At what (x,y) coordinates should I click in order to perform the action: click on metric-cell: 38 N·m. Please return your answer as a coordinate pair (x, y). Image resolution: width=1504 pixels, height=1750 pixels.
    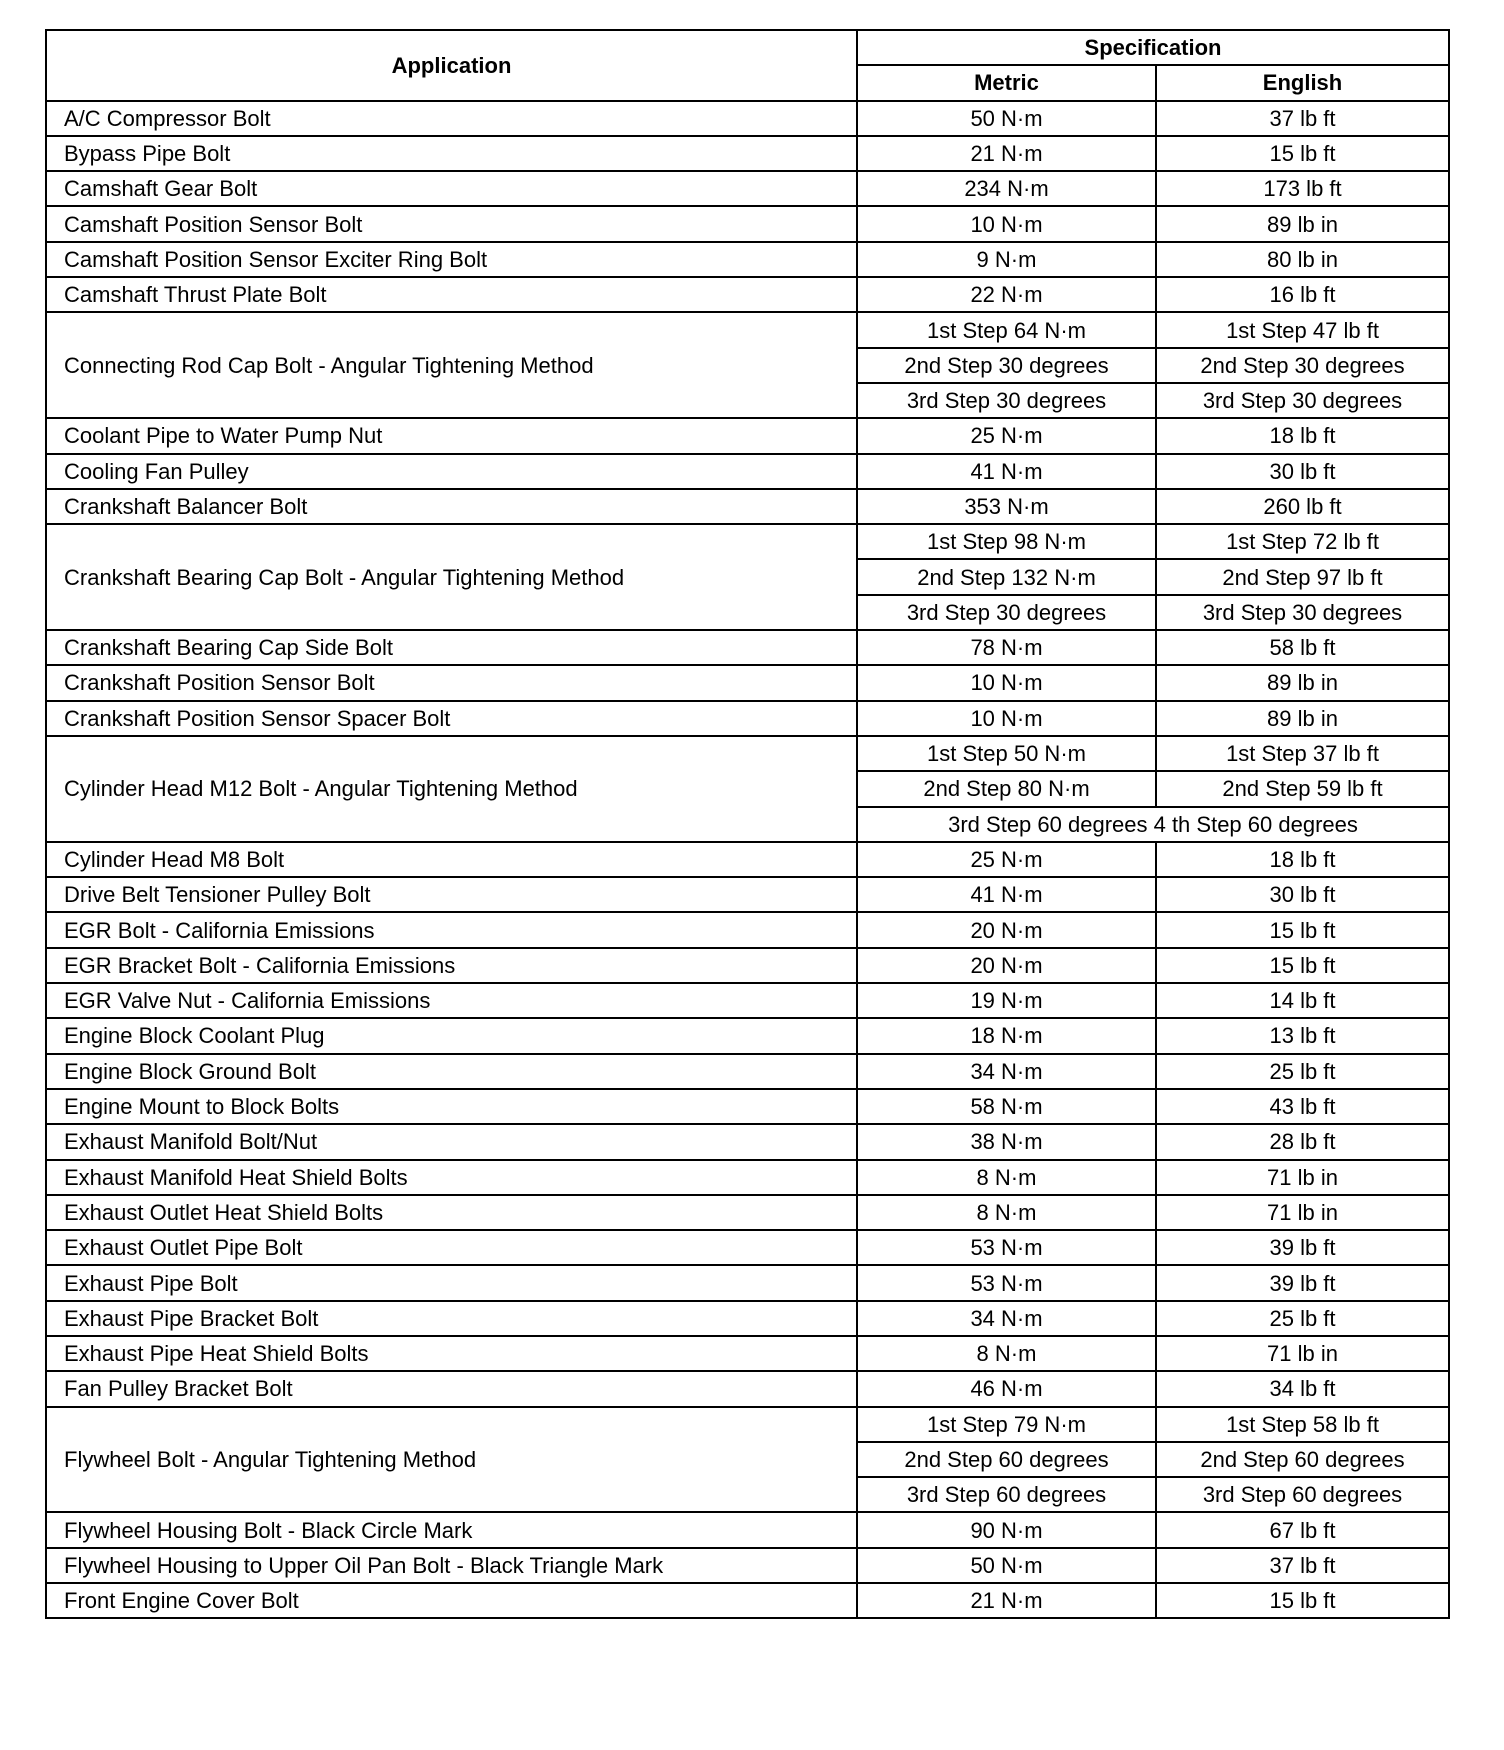
    Looking at the image, I should click on (1006, 1142).